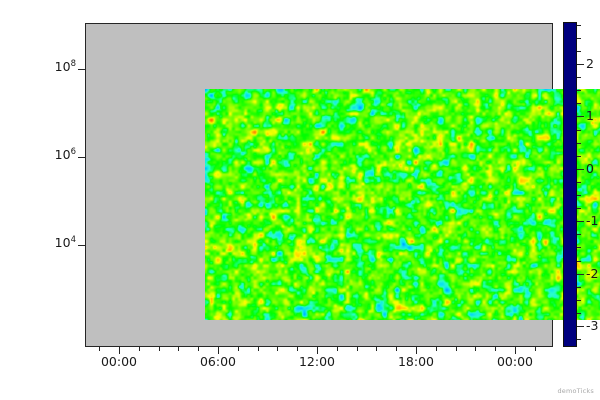 This screenshot has height=400, width=600. Describe the element at coordinates (81, 157) in the screenshot. I see `y-tick-1e6` at that location.